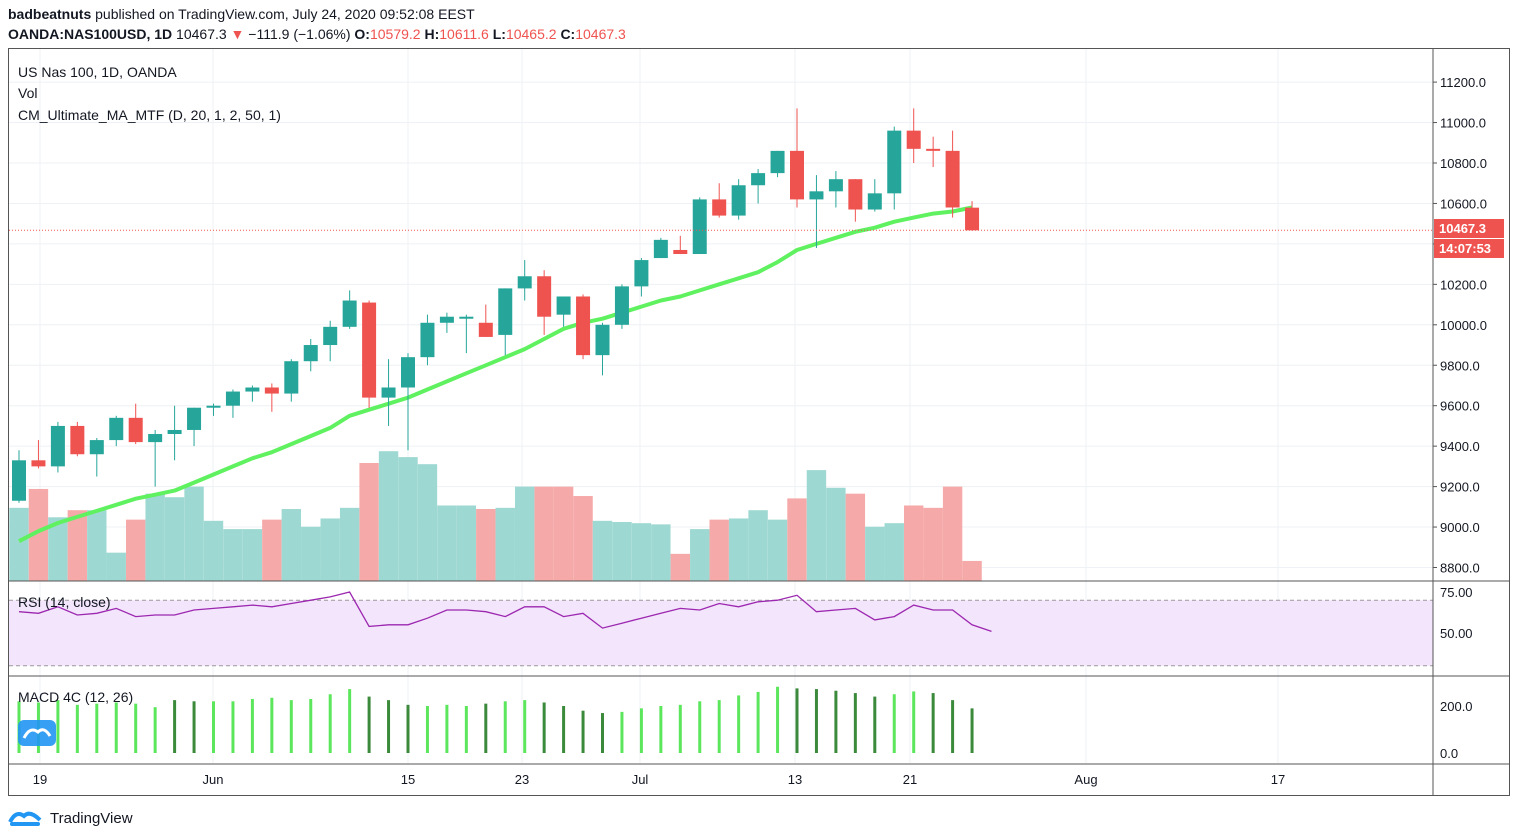 The image size is (1518, 840). What do you see at coordinates (91, 818) in the screenshot?
I see `footer-brand: TradingView` at bounding box center [91, 818].